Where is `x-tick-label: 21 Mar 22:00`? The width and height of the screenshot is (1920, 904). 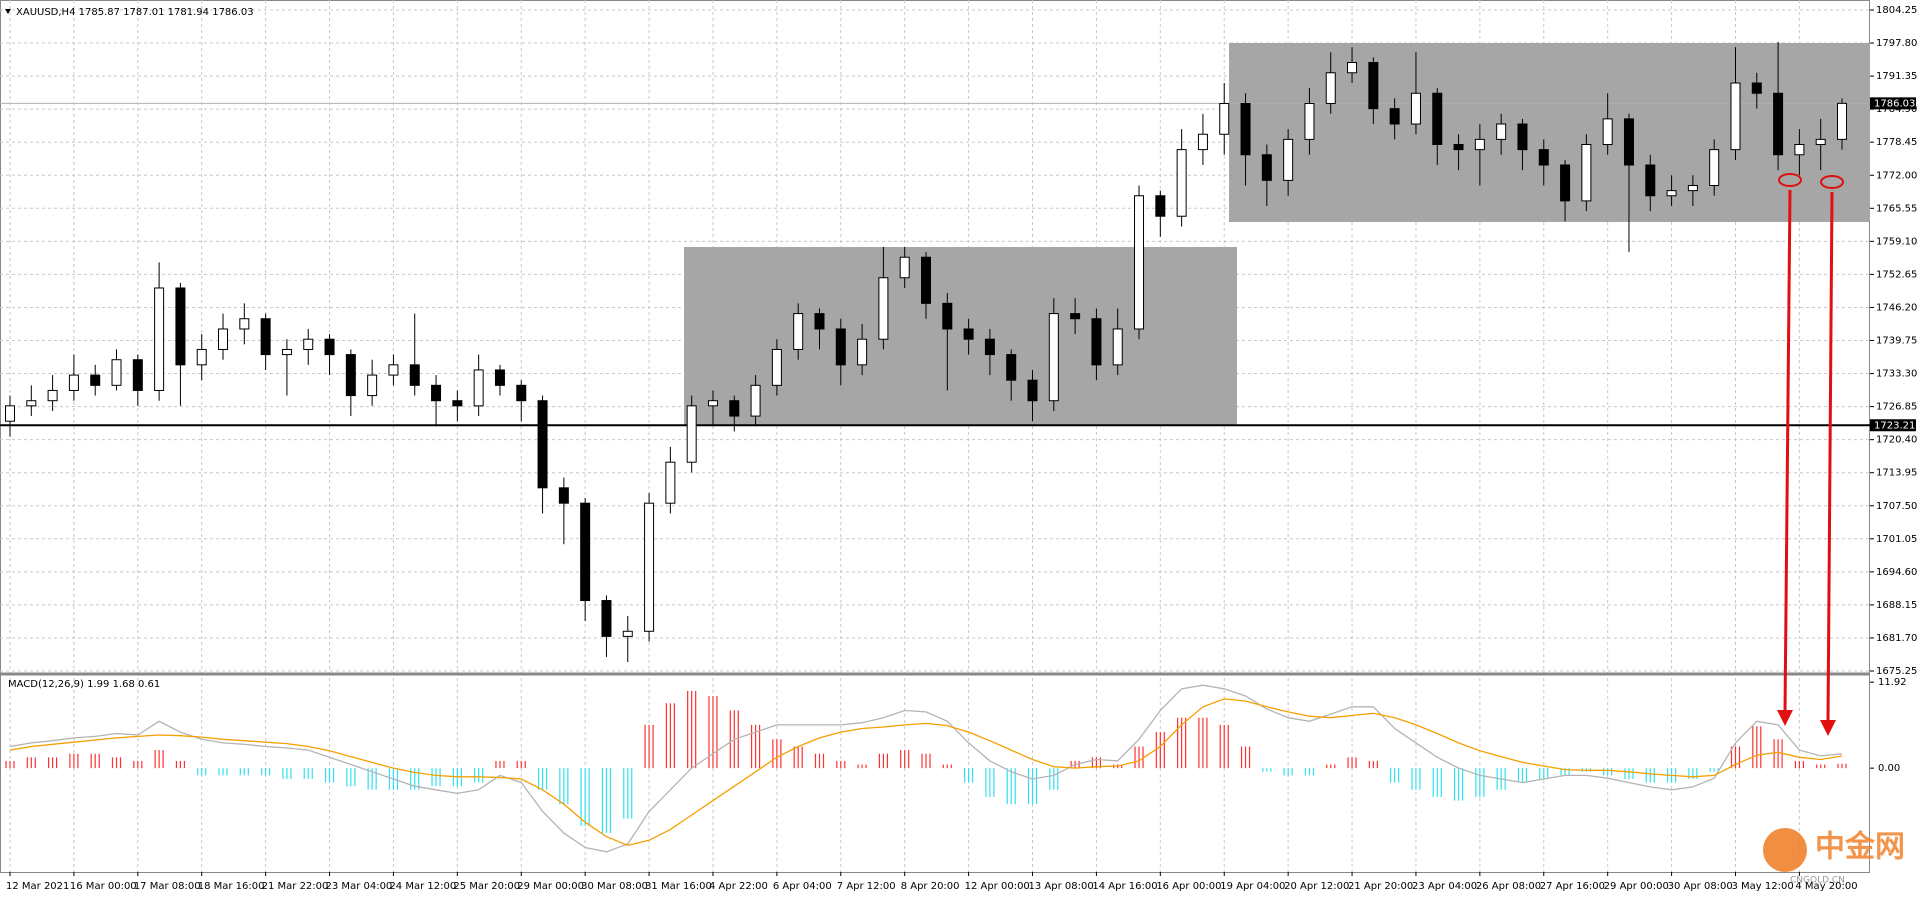 x-tick-label: 21 Mar 22:00 is located at coordinates (295, 886).